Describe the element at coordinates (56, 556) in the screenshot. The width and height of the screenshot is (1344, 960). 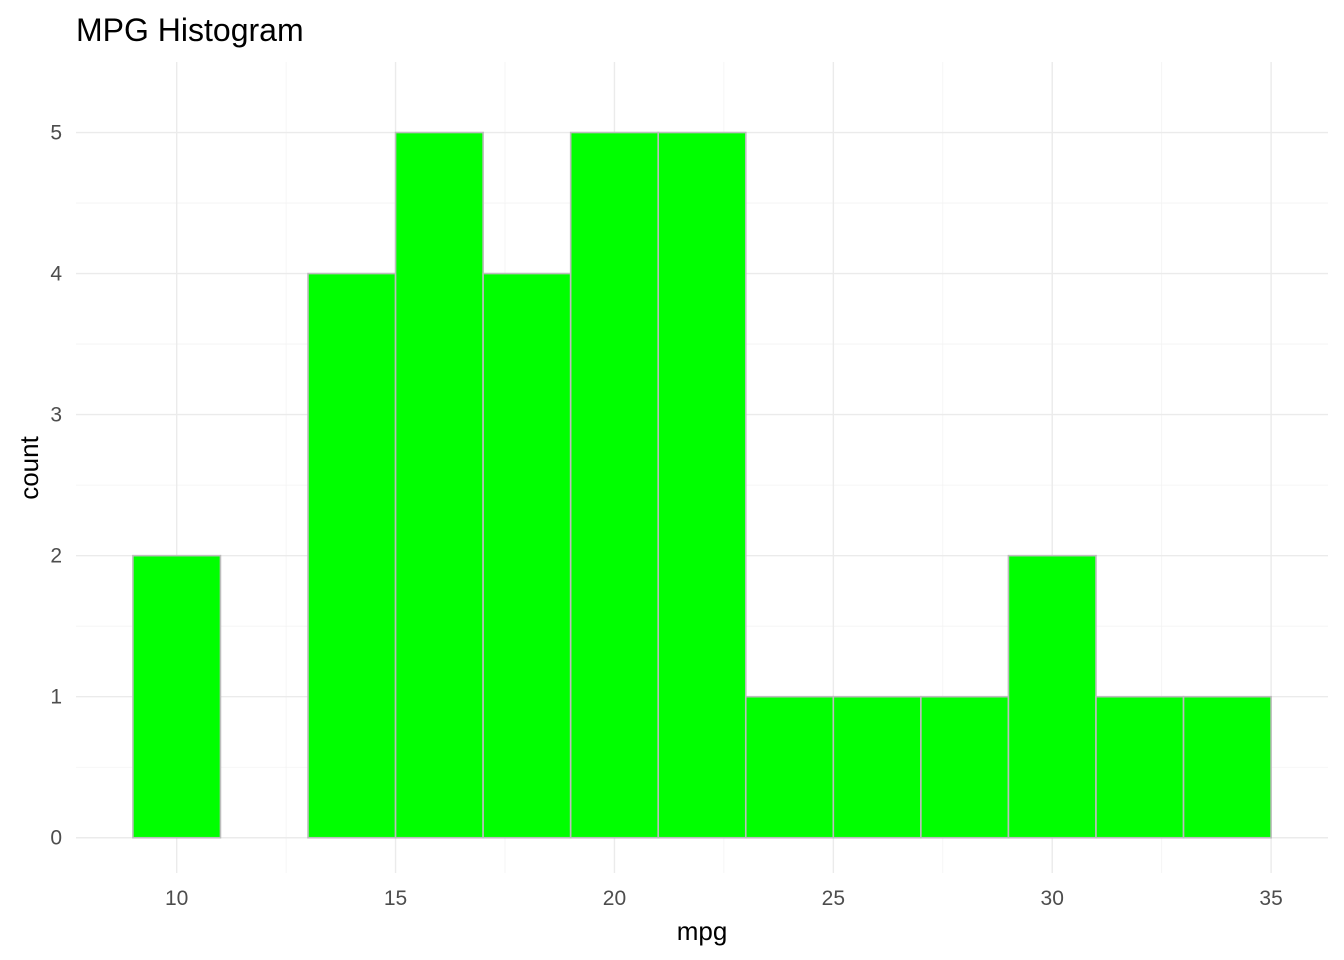
I see `y-tick-label: 2` at that location.